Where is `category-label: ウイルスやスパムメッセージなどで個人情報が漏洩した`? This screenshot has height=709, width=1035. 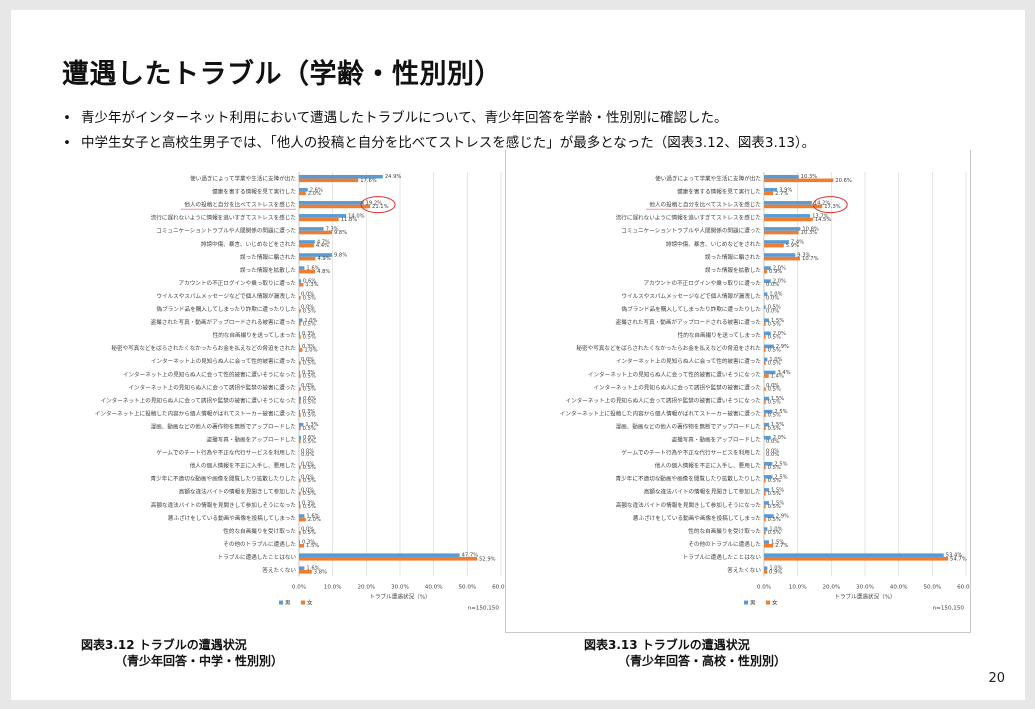 category-label: ウイルスやスパムメッセージなどで個人情報が漏洩した is located at coordinates (226, 296).